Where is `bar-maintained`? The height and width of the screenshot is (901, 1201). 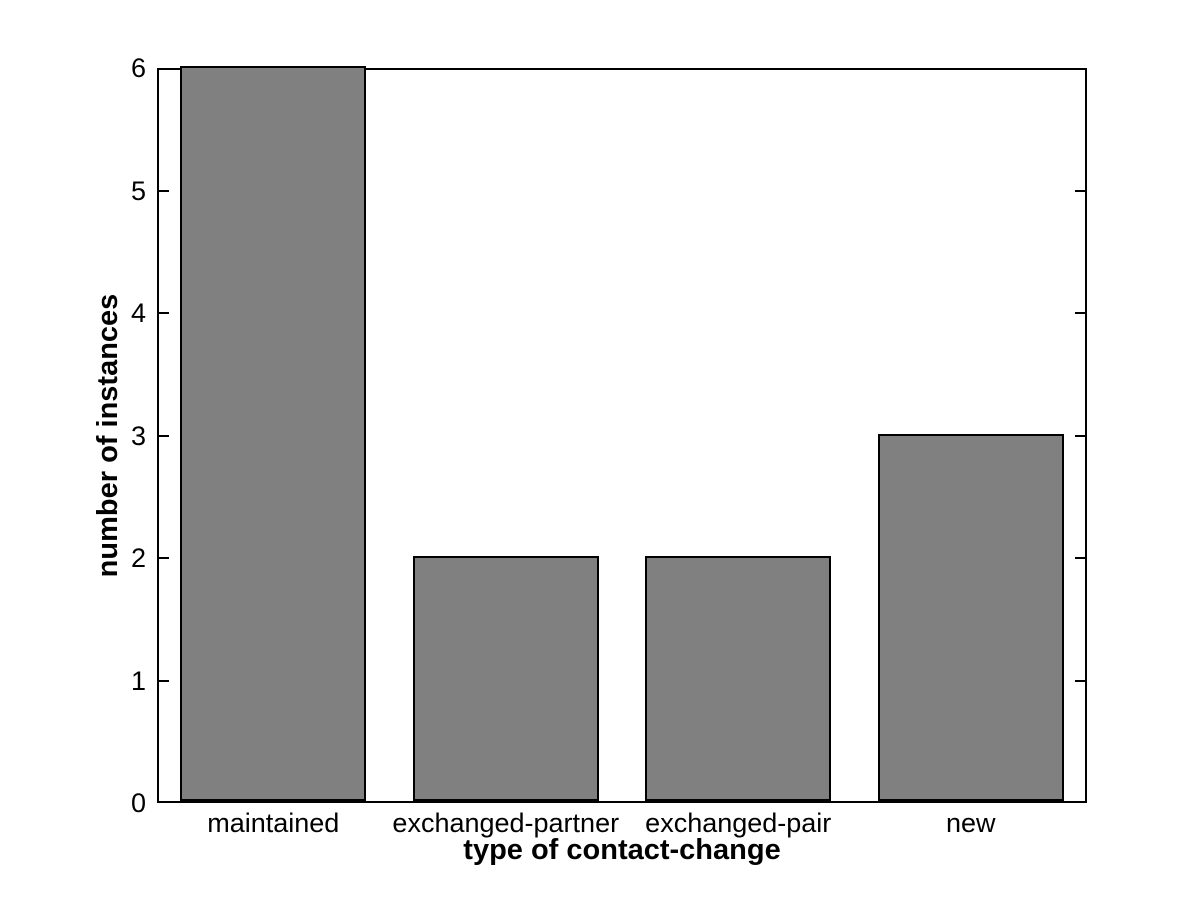 bar-maintained is located at coordinates (273, 433).